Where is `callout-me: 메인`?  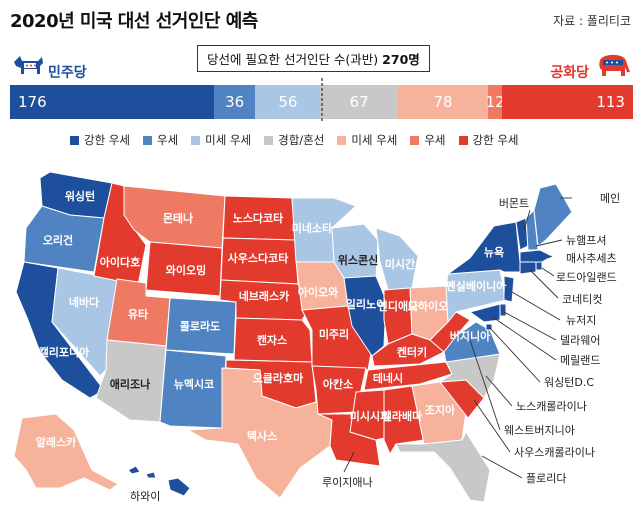 callout-me: 메인 is located at coordinates (610, 198).